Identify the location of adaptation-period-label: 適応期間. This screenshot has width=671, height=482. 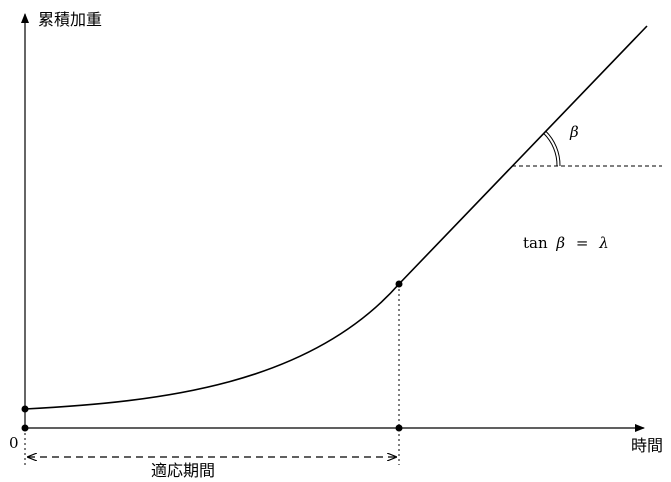
(183, 470).